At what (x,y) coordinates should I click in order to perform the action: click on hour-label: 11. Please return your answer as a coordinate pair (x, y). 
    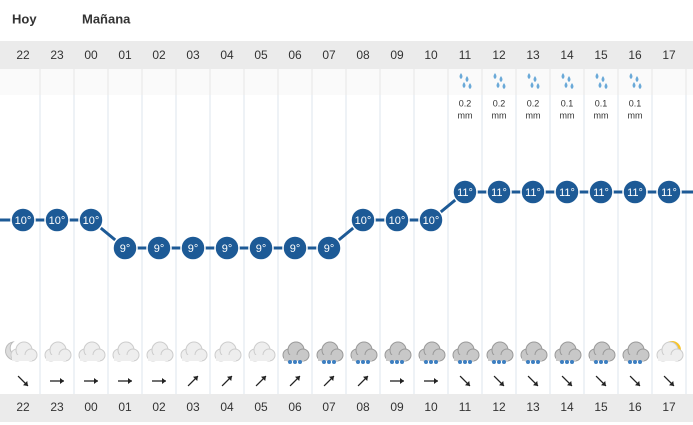
    Looking at the image, I should click on (465, 55).